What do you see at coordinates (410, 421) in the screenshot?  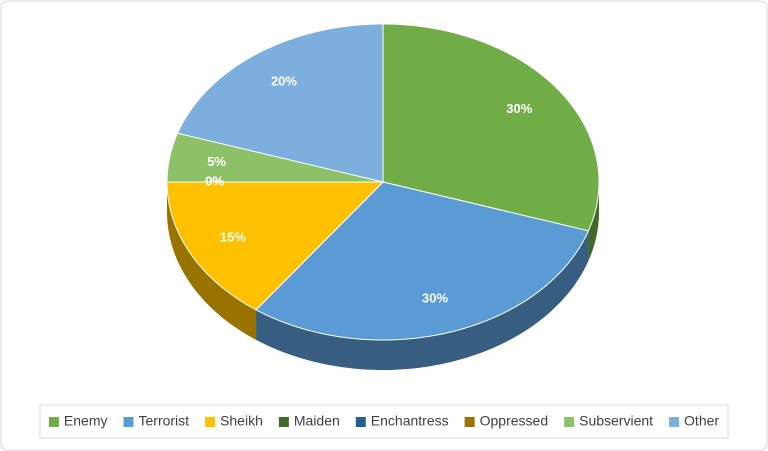 I see `legend-label: Enchantress` at bounding box center [410, 421].